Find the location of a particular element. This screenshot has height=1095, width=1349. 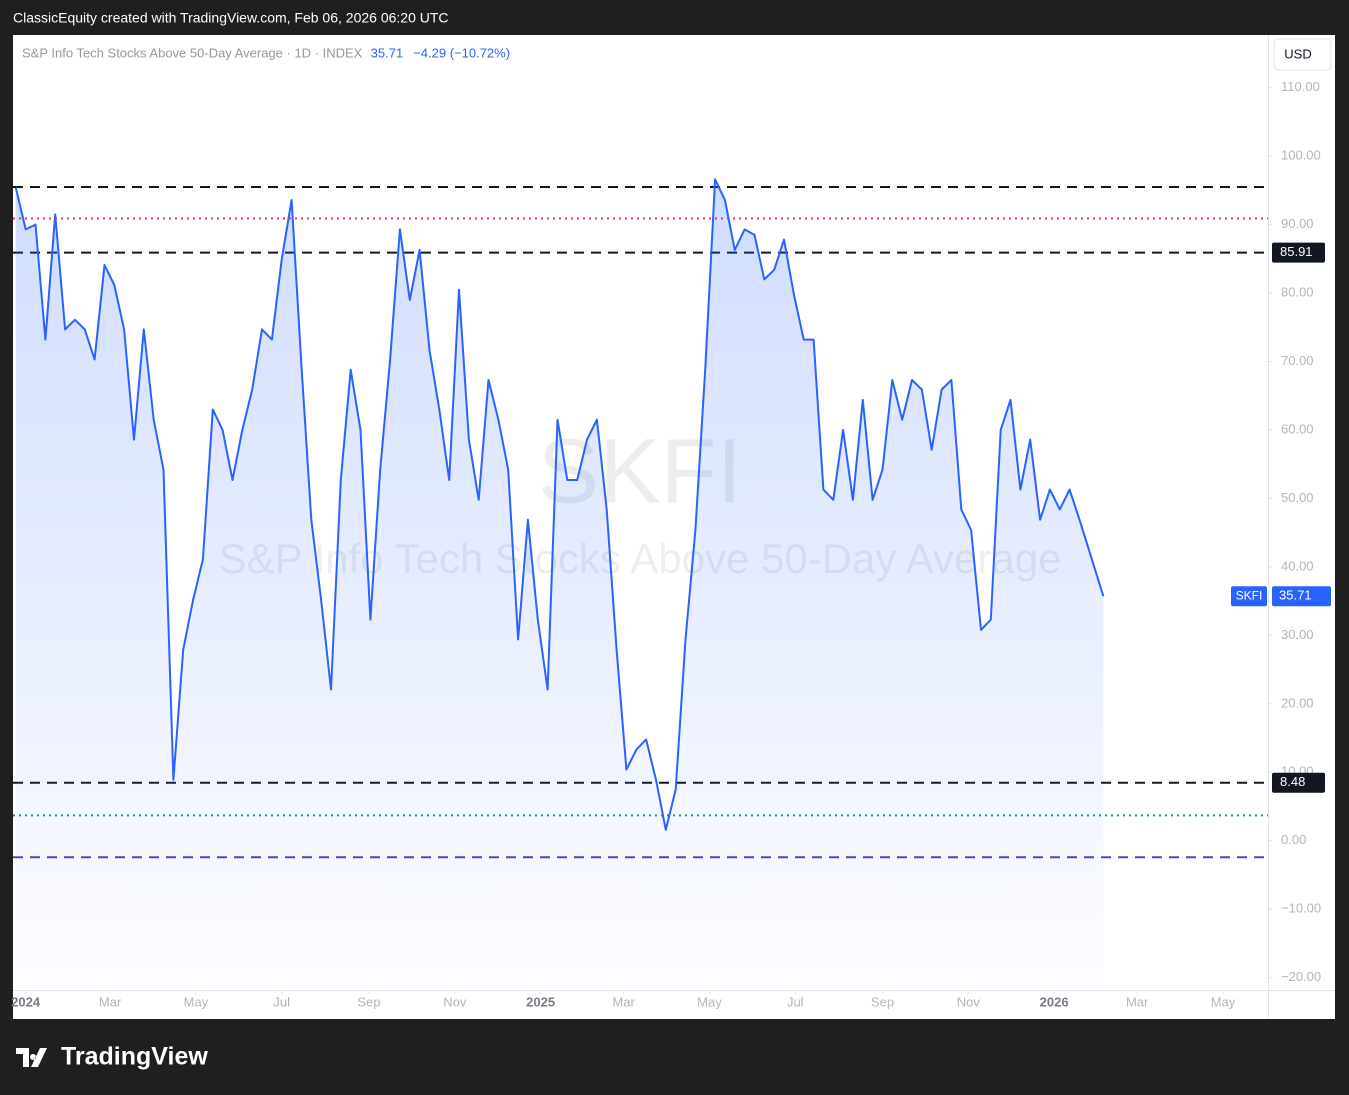

y-tick-label: 20.00 is located at coordinates (1297, 702).